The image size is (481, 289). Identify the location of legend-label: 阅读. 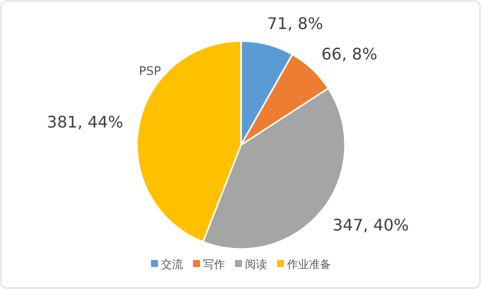
(256, 264).